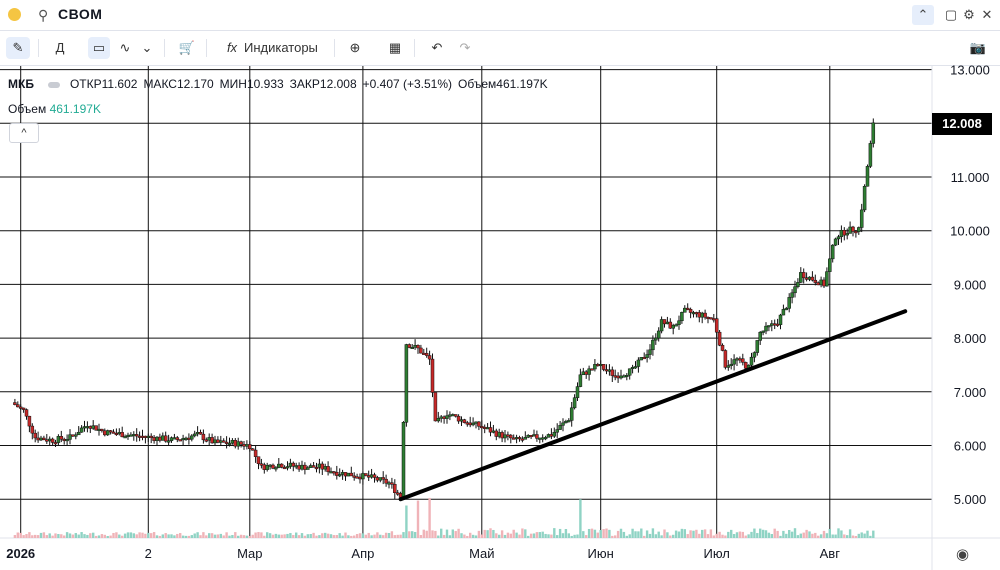 The width and height of the screenshot is (1000, 570). What do you see at coordinates (362, 553) in the screenshot?
I see `x-tick-label: Апр` at bounding box center [362, 553].